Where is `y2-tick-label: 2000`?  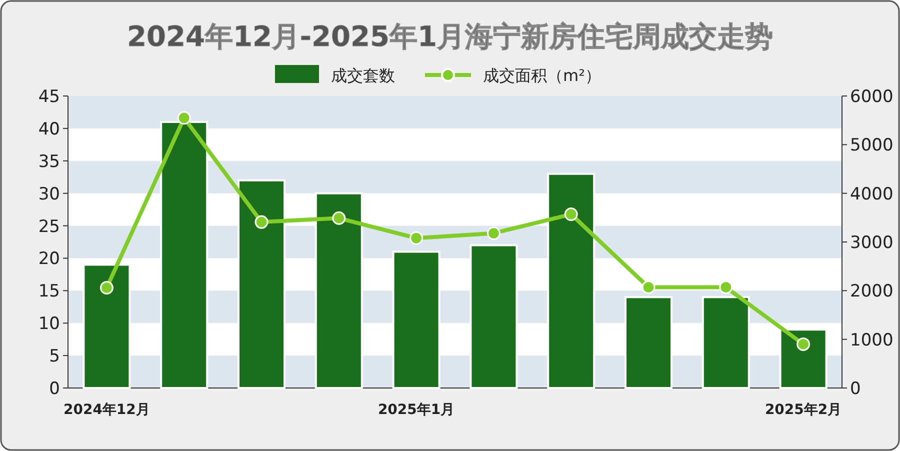
y2-tick-label: 2000 is located at coordinates (872, 292).